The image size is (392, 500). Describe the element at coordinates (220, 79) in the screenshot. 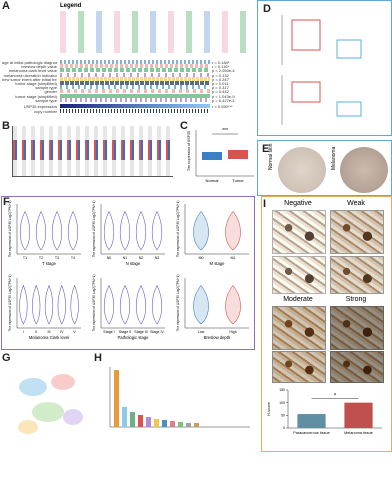

I see `row-stat: p = 0.247` at that location.